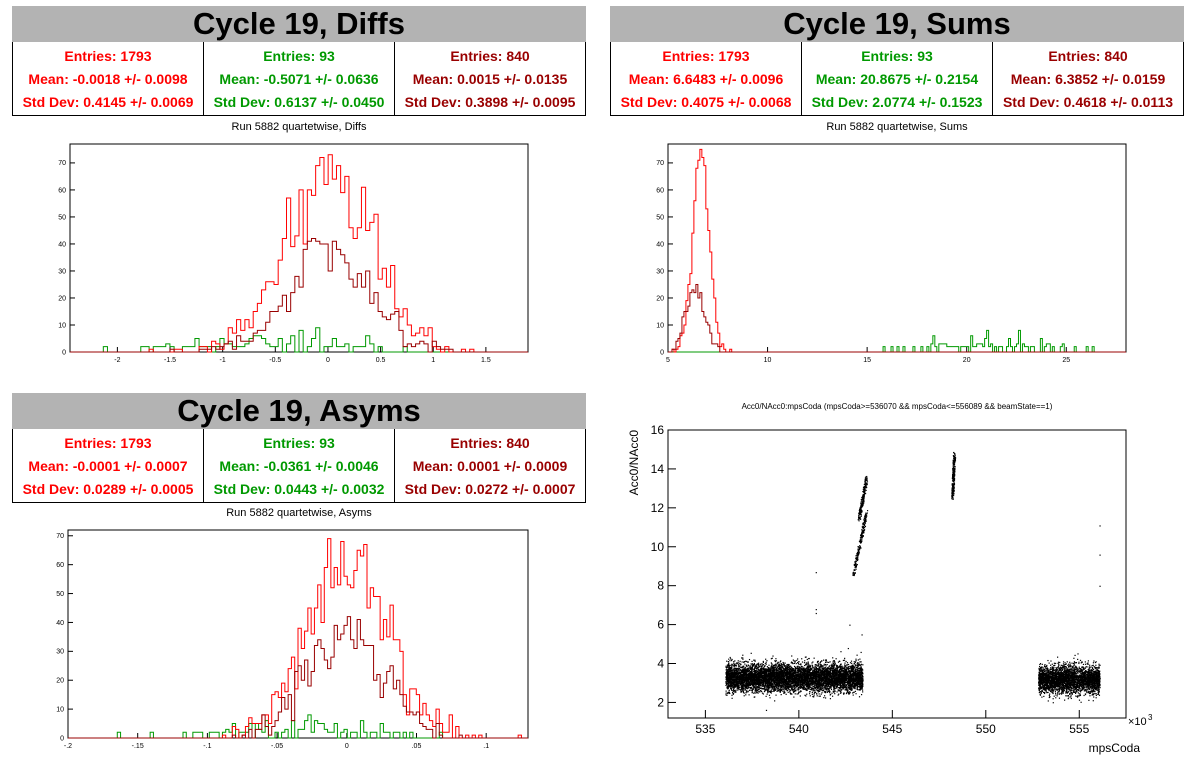  I want to click on y-tick-label: 12, so click(658, 508).